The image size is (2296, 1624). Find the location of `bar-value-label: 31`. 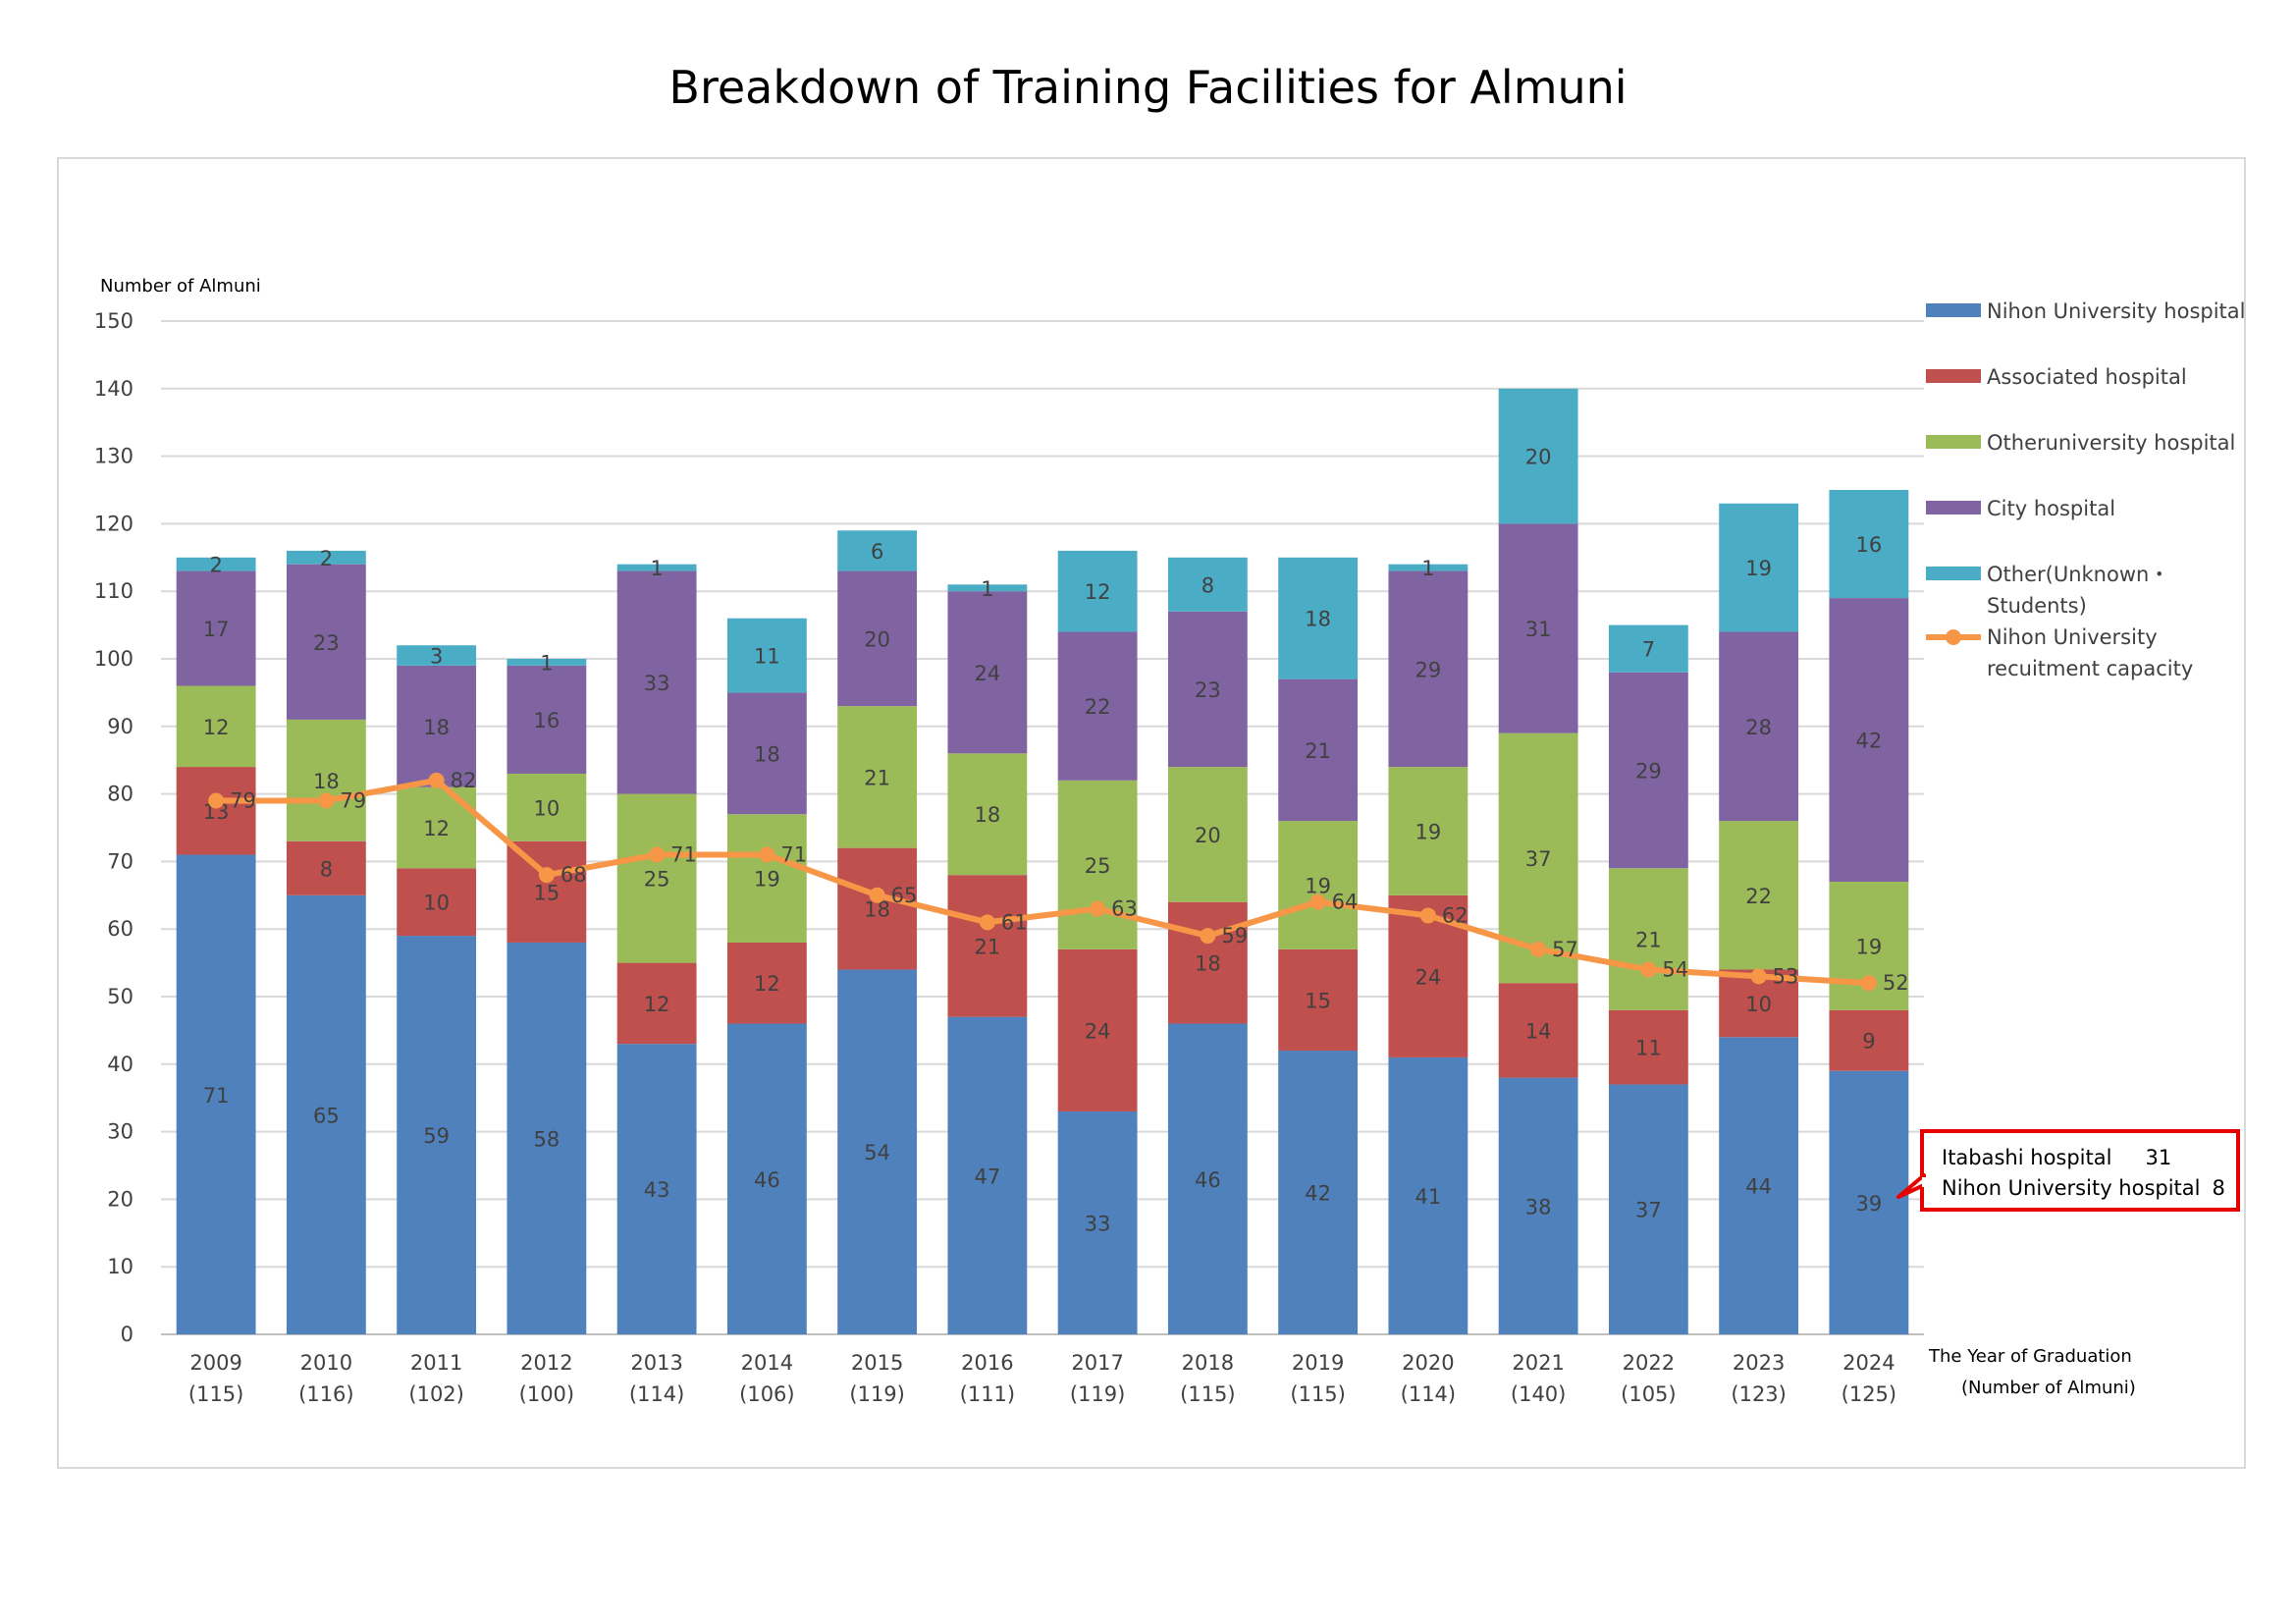

bar-value-label: 31 is located at coordinates (1539, 629).